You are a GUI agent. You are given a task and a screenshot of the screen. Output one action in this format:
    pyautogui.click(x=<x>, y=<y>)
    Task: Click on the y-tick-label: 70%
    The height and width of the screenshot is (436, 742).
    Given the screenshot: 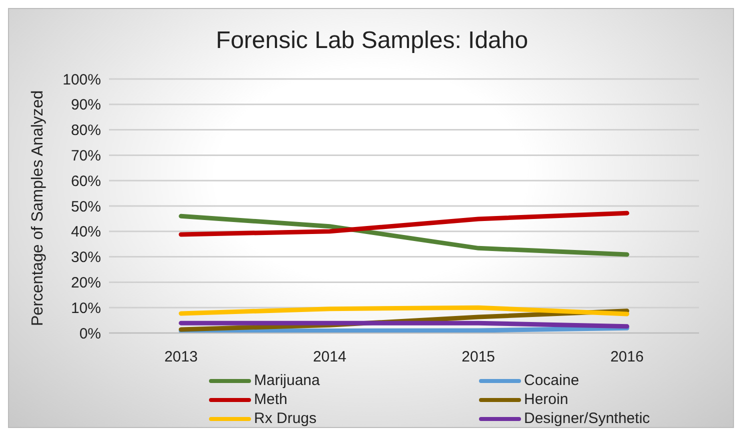 What is the action you would take?
    pyautogui.click(x=85, y=156)
    